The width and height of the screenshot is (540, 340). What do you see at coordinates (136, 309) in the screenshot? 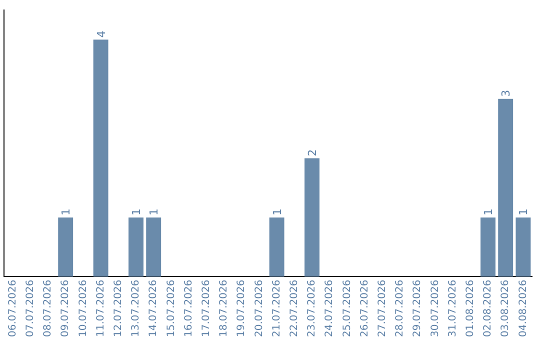
I see `x-tick-label: 13.07.2026` at bounding box center [136, 309].